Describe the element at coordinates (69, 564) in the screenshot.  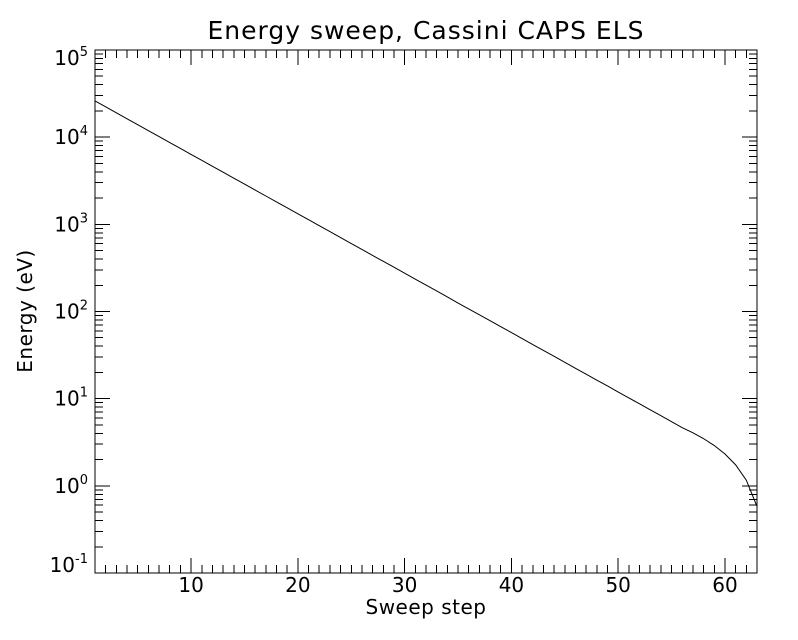
I see `y-tick-label: 10⁻¹` at that location.